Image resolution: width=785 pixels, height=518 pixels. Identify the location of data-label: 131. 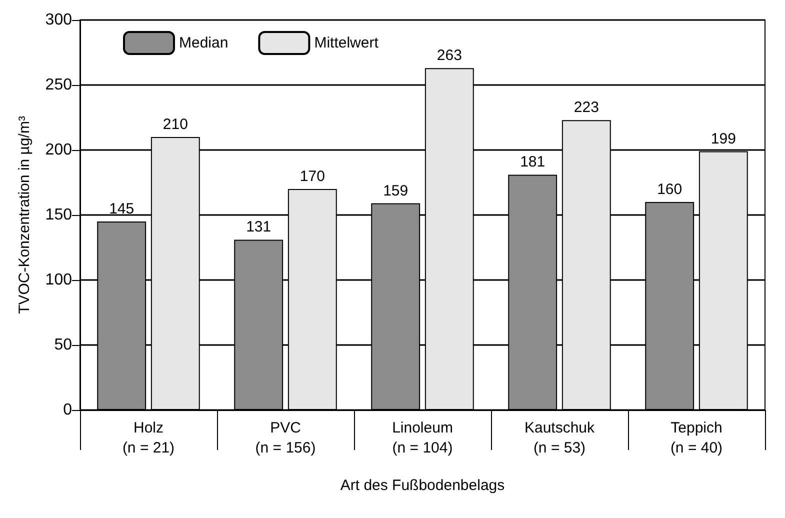
(259, 227).